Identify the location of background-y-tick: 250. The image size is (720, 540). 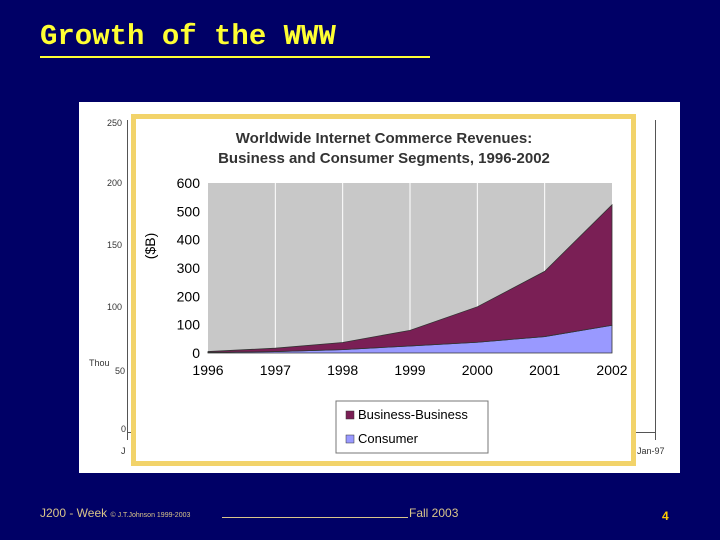
(115, 123).